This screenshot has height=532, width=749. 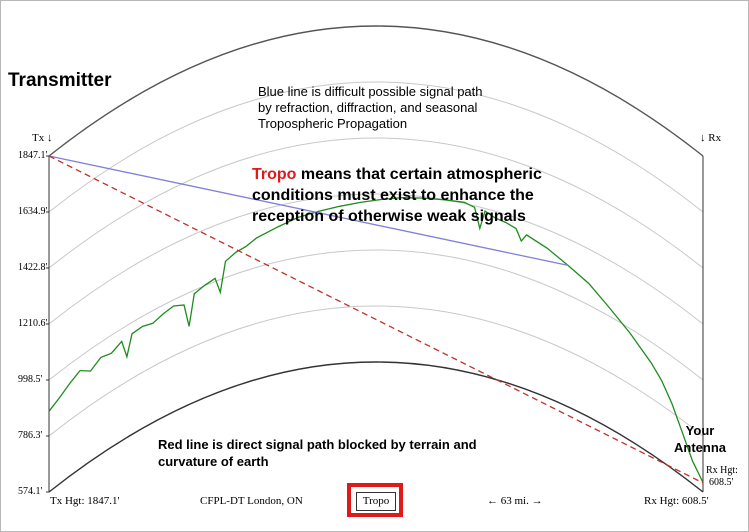 What do you see at coordinates (33, 323) in the screenshot?
I see `y-tick-label: 1210.6'` at bounding box center [33, 323].